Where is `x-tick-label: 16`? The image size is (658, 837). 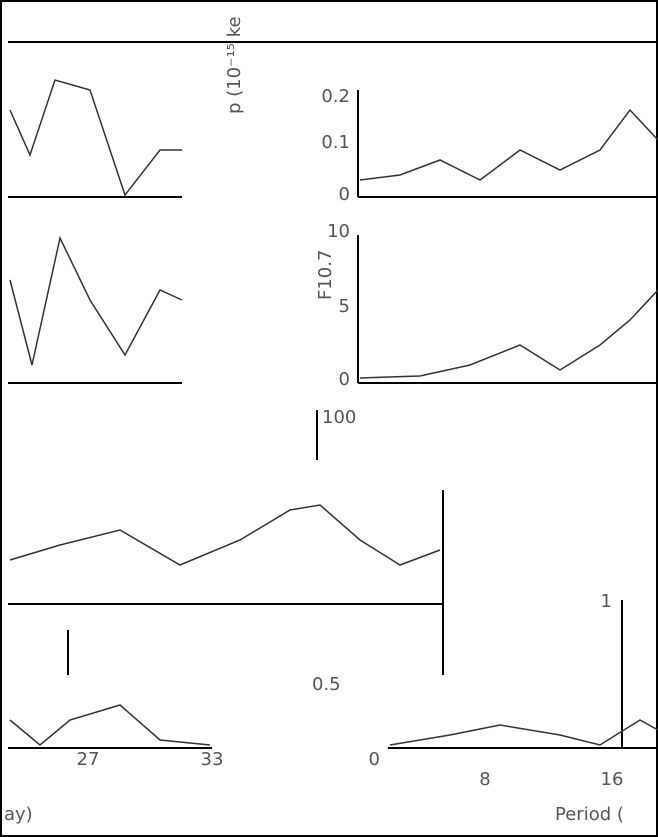 x-tick-label: 16 is located at coordinates (612, 779).